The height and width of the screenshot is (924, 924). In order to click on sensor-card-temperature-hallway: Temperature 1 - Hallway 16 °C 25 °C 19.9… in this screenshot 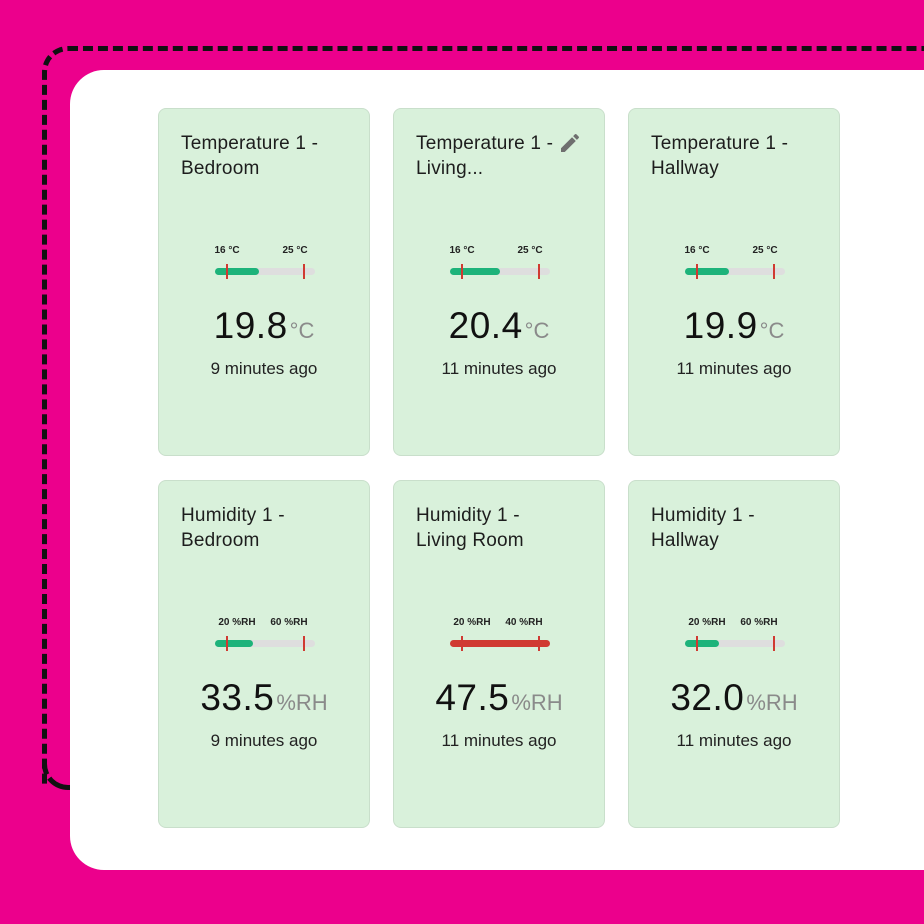, I will do `click(734, 282)`.